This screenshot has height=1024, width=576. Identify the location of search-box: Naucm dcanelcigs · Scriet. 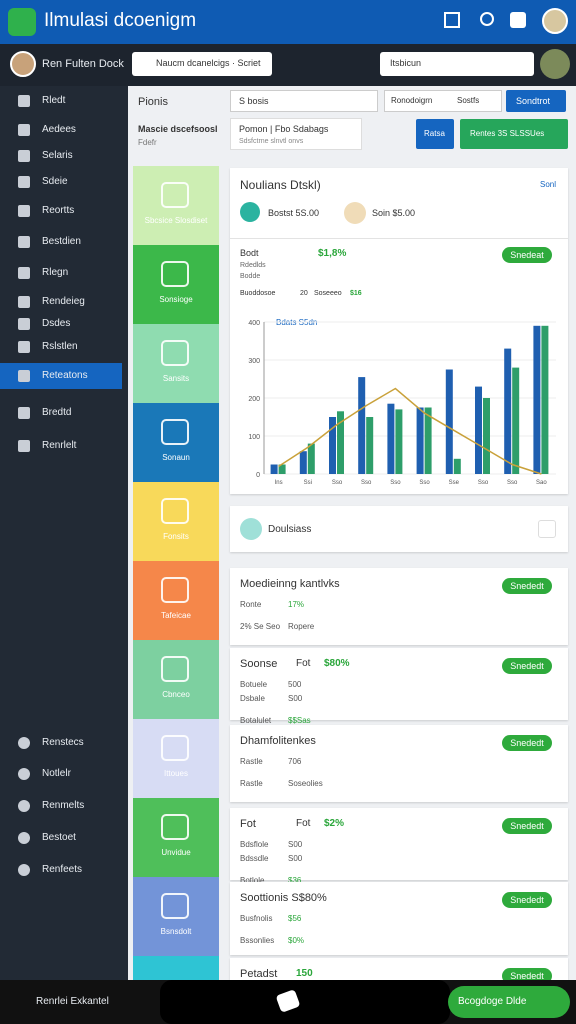
(202, 64).